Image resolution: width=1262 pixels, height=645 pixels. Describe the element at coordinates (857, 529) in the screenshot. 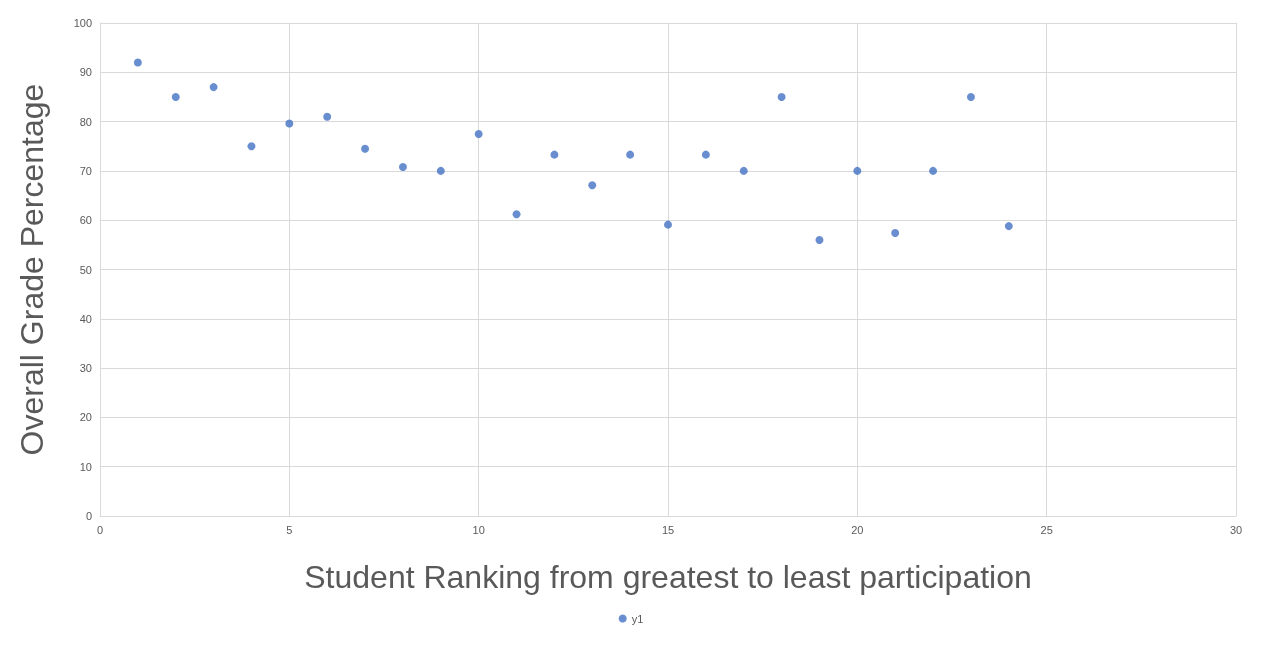

I see `x-tick-label: 20` at that location.